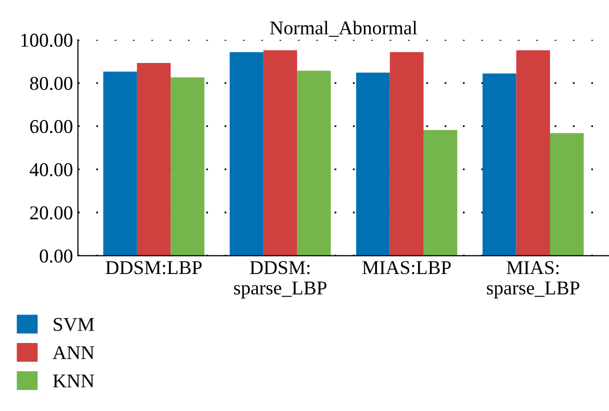 Image resolution: width=609 pixels, height=411 pixels. I want to click on x-tick-label: DDSM:LBP, so click(154, 267).